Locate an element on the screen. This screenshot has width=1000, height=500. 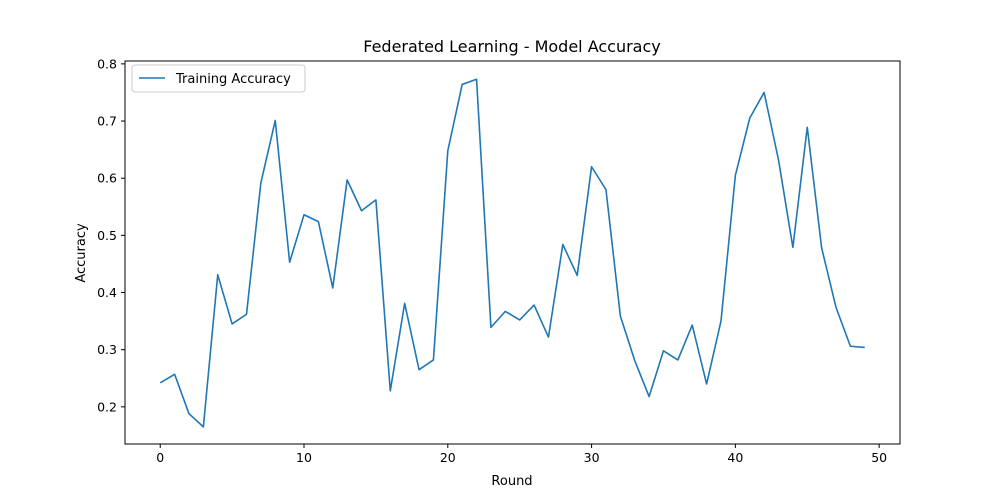
legend: Training Accuracy is located at coordinates (218, 78).